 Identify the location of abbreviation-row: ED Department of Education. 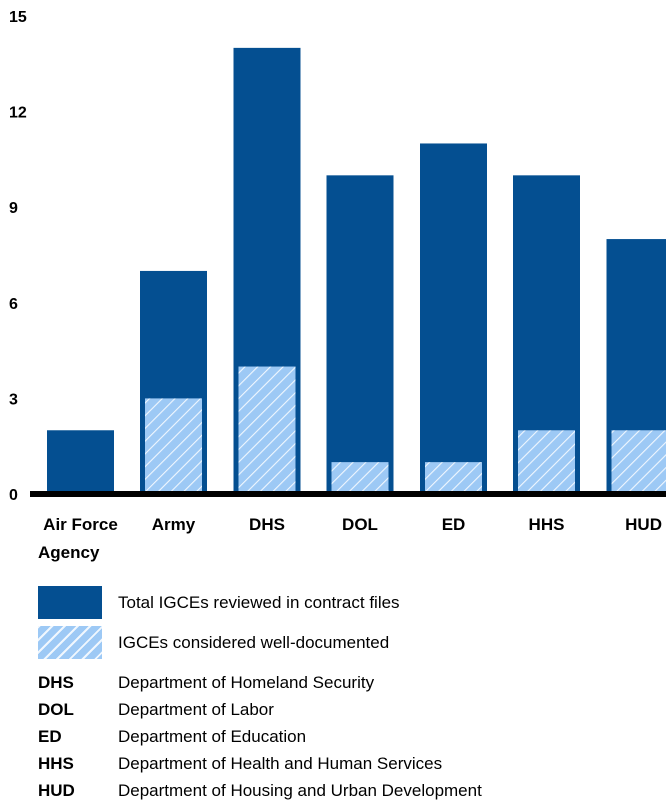
(172, 737).